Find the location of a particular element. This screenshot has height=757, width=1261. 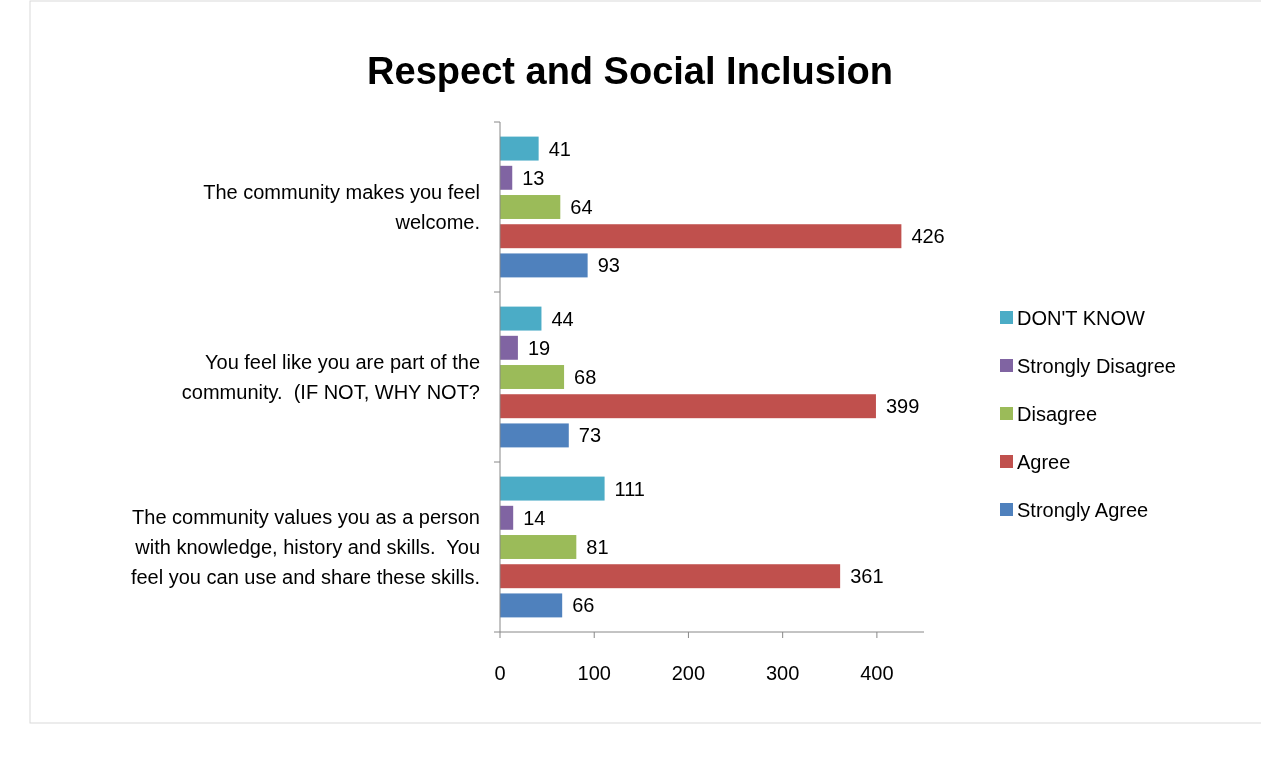

data-label: 93 is located at coordinates (608, 265).